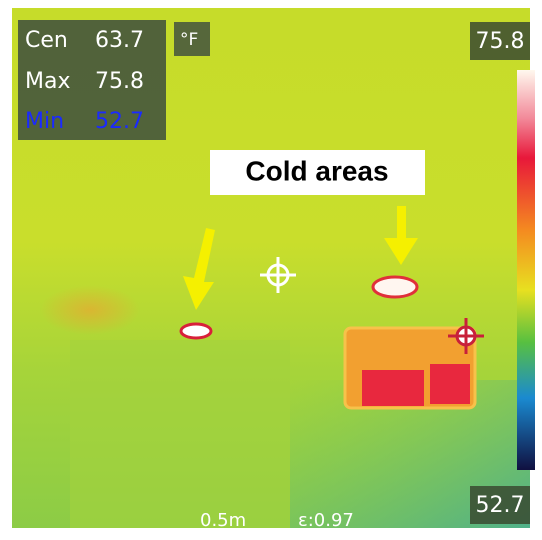 The width and height of the screenshot is (542, 540). I want to click on scale-bottom: 52.7, so click(500, 505).